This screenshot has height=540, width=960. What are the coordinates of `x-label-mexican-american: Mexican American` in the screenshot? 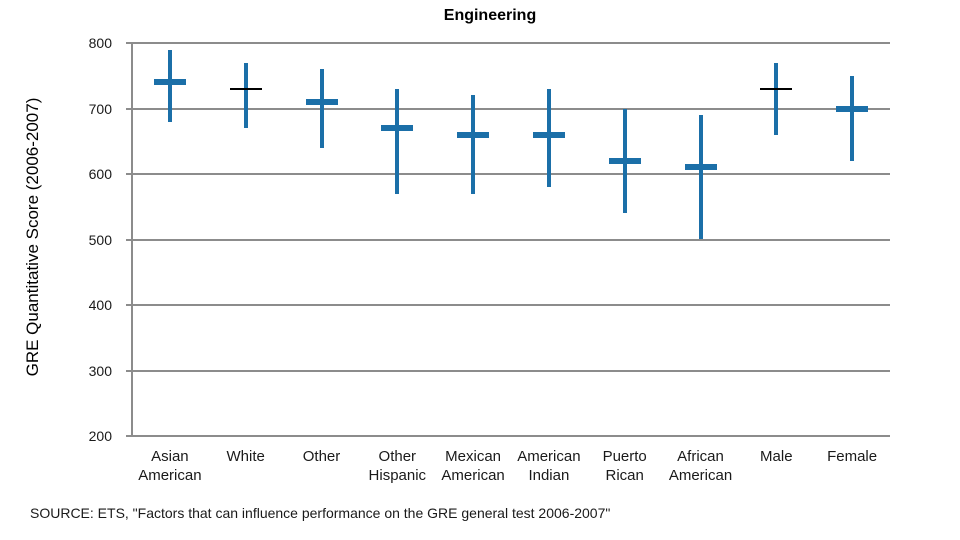 It's located at (473, 466).